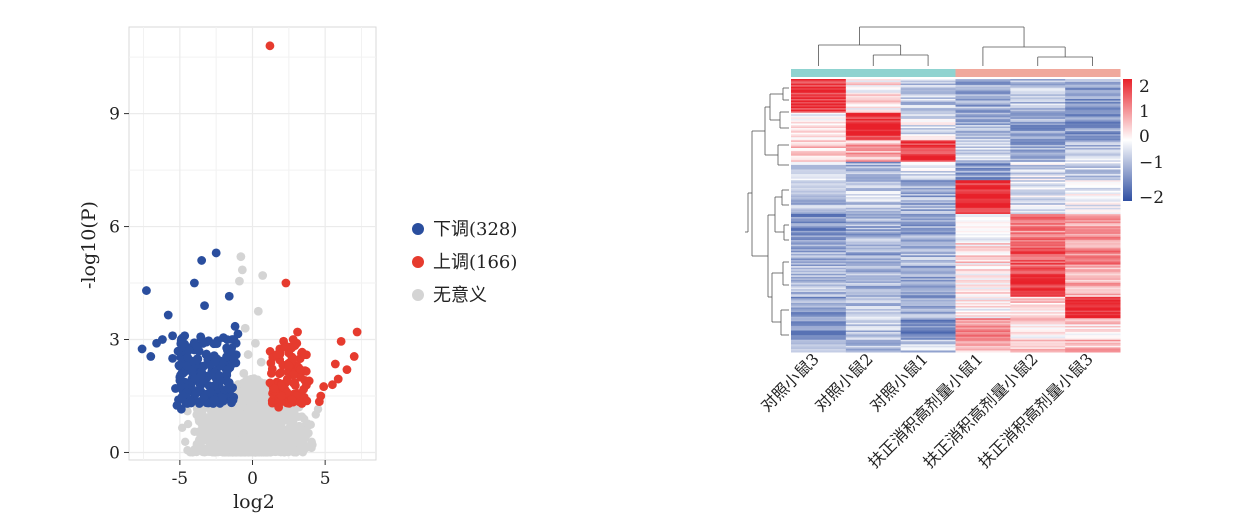 The width and height of the screenshot is (1237, 520). What do you see at coordinates (790, 382) in the screenshot?
I see `heatmap-column-label: 对照小鼠3` at bounding box center [790, 382].